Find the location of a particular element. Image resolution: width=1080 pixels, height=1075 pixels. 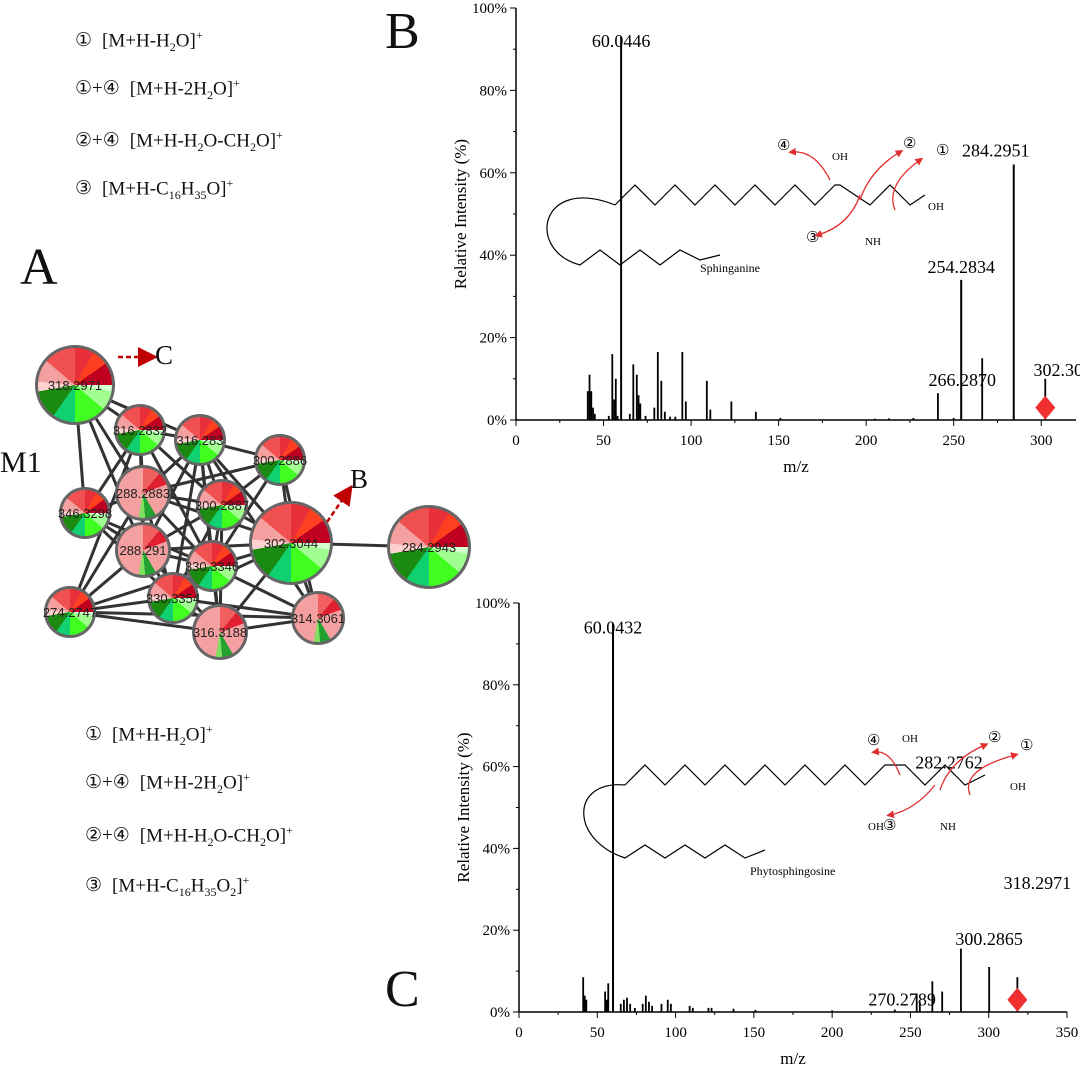

peak-label: 282.2762 is located at coordinates (949, 763).